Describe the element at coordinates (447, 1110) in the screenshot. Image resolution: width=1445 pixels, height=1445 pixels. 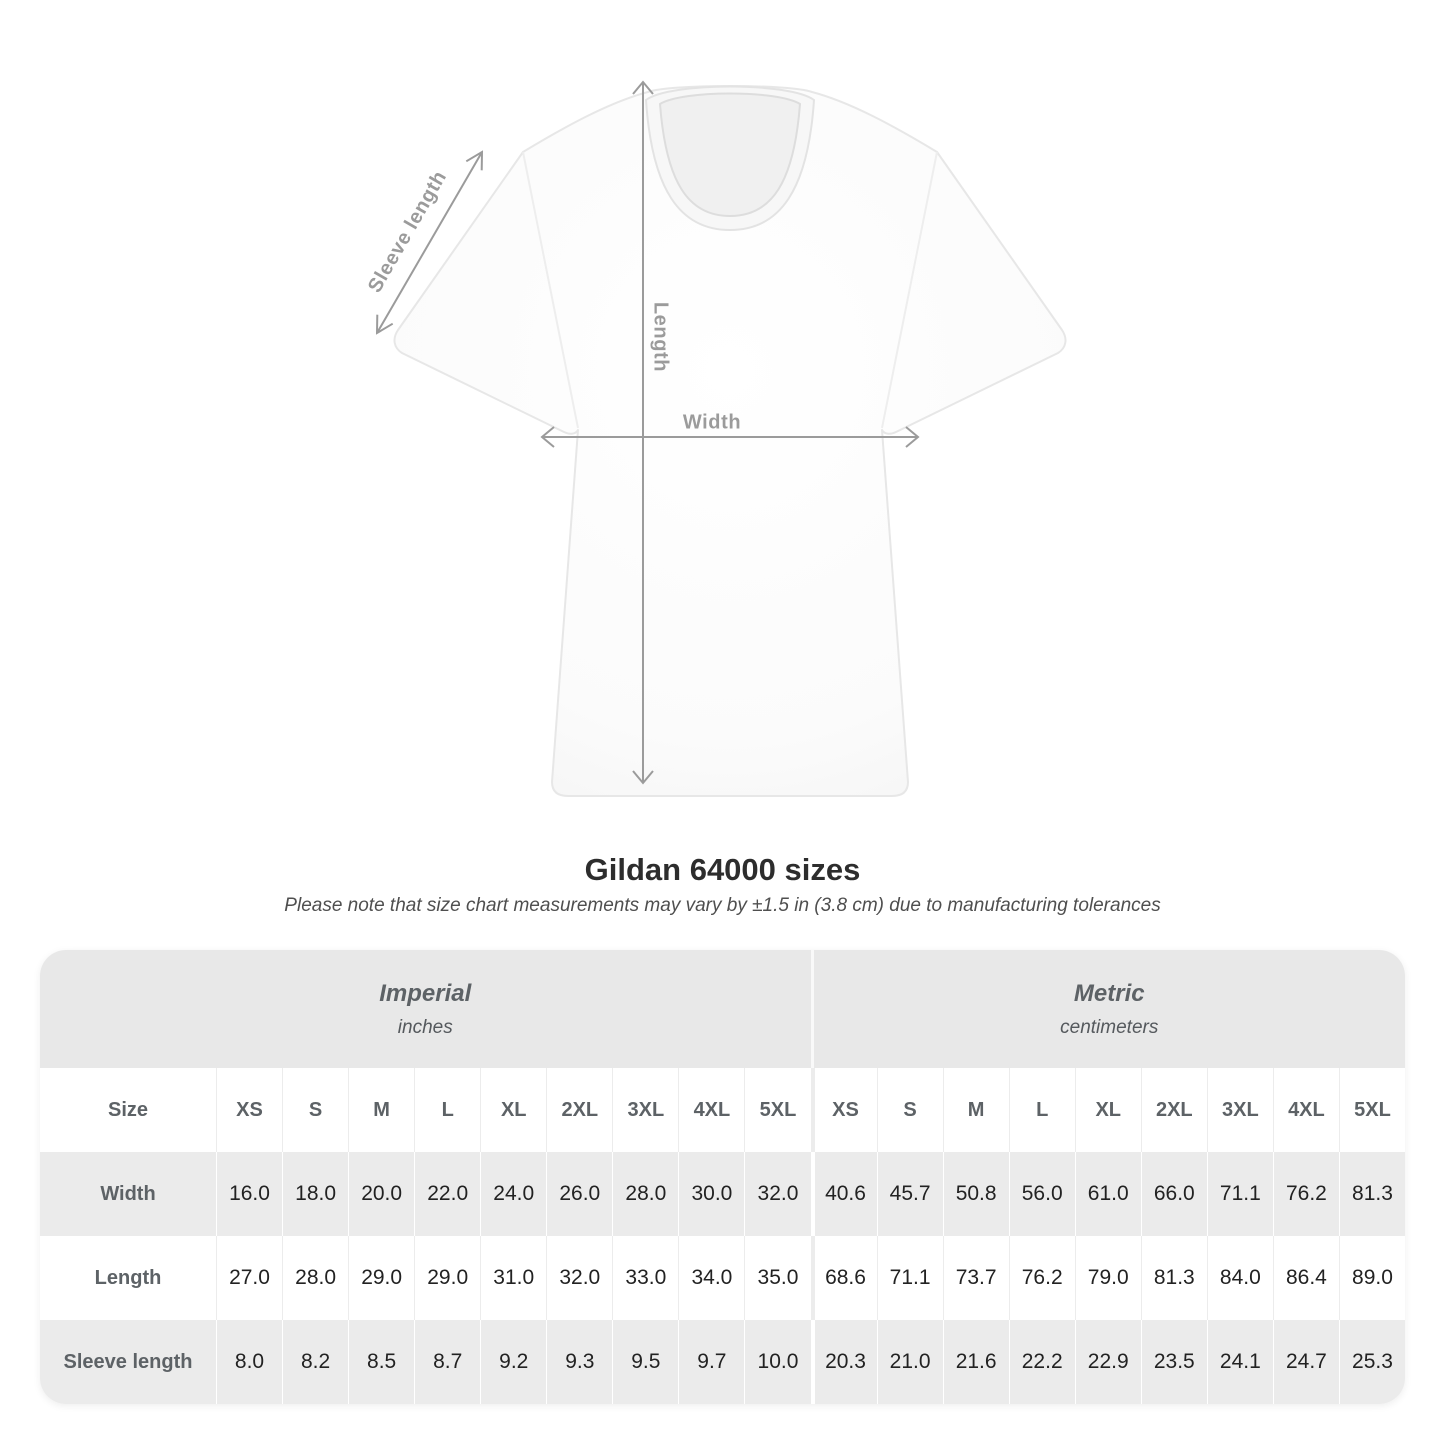
I see `imperial-size-header-l: L` at that location.